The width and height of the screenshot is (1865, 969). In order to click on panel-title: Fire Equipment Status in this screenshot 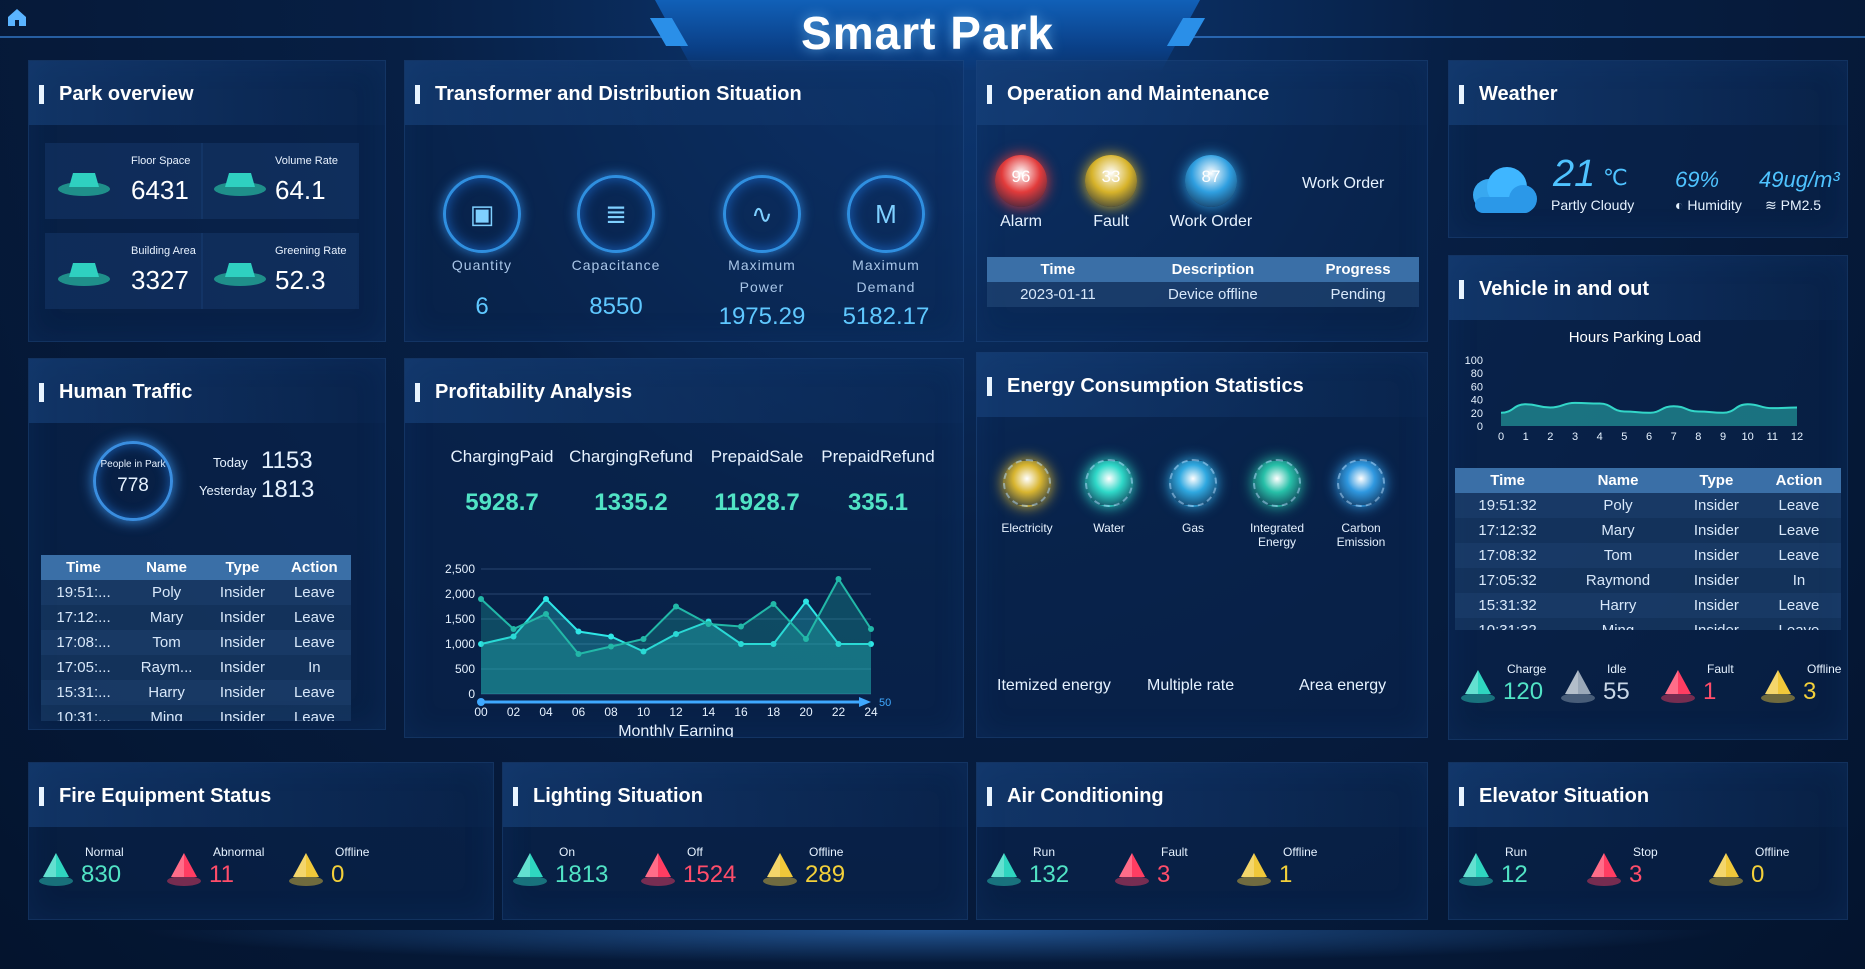, I will do `click(261, 795)`.